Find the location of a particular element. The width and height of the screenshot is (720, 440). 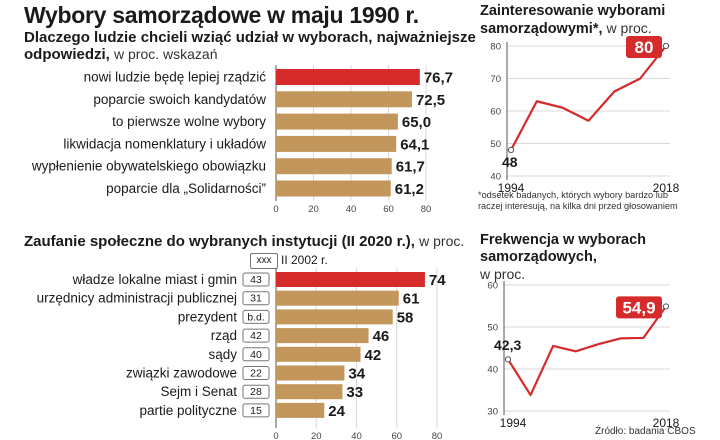

value-label: 61 is located at coordinates (411, 299).